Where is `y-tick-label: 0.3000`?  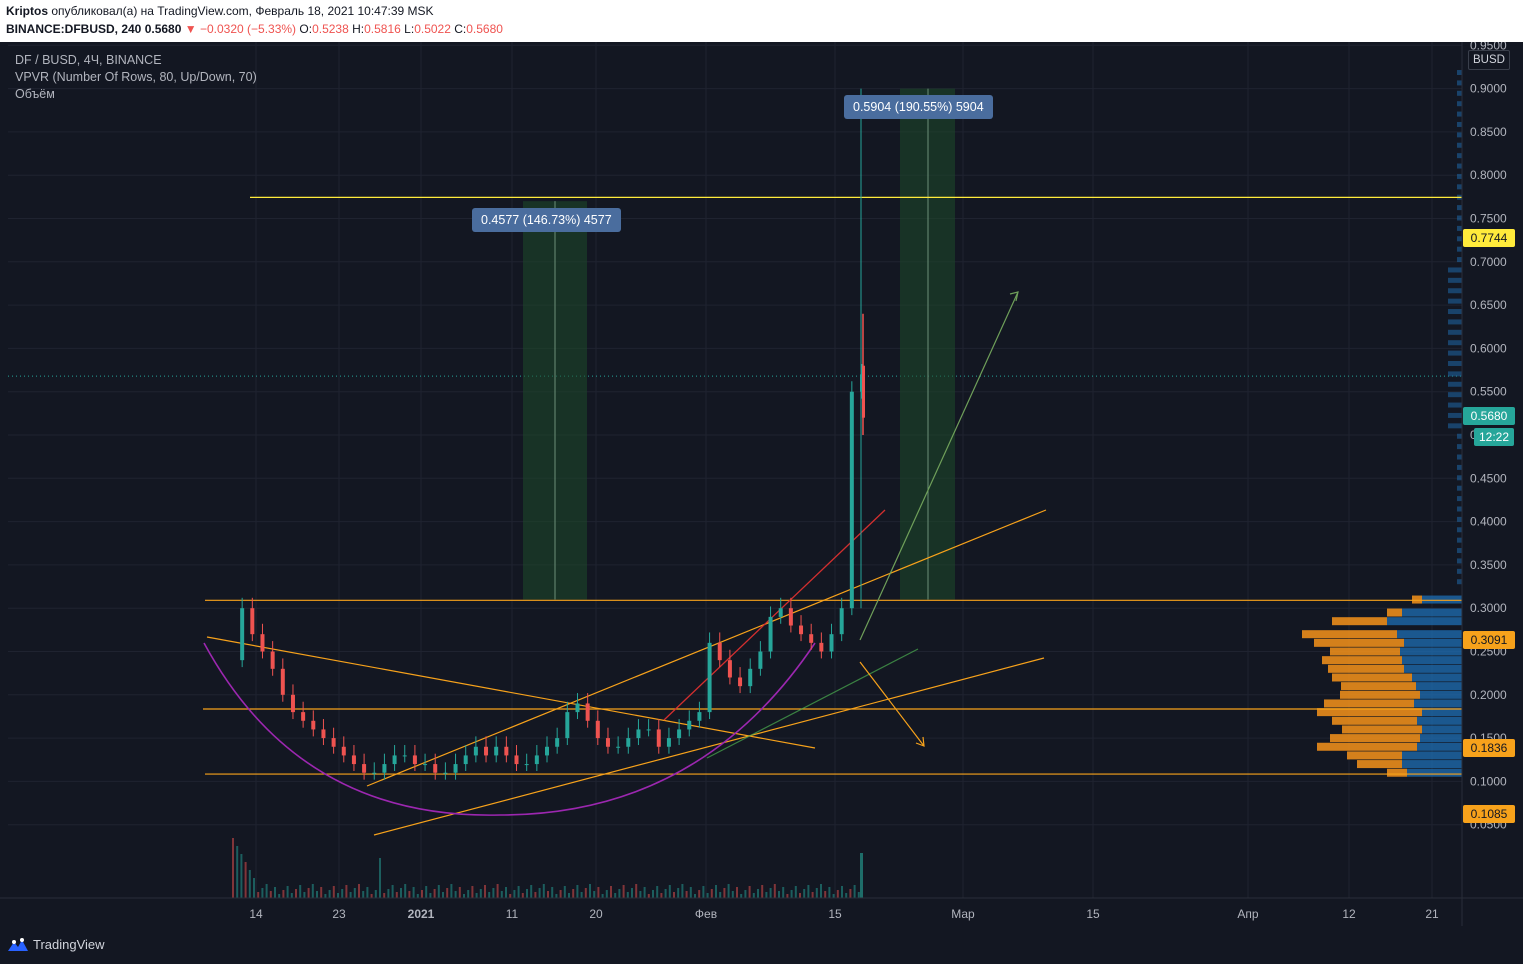 y-tick-label: 0.3000 is located at coordinates (1488, 608).